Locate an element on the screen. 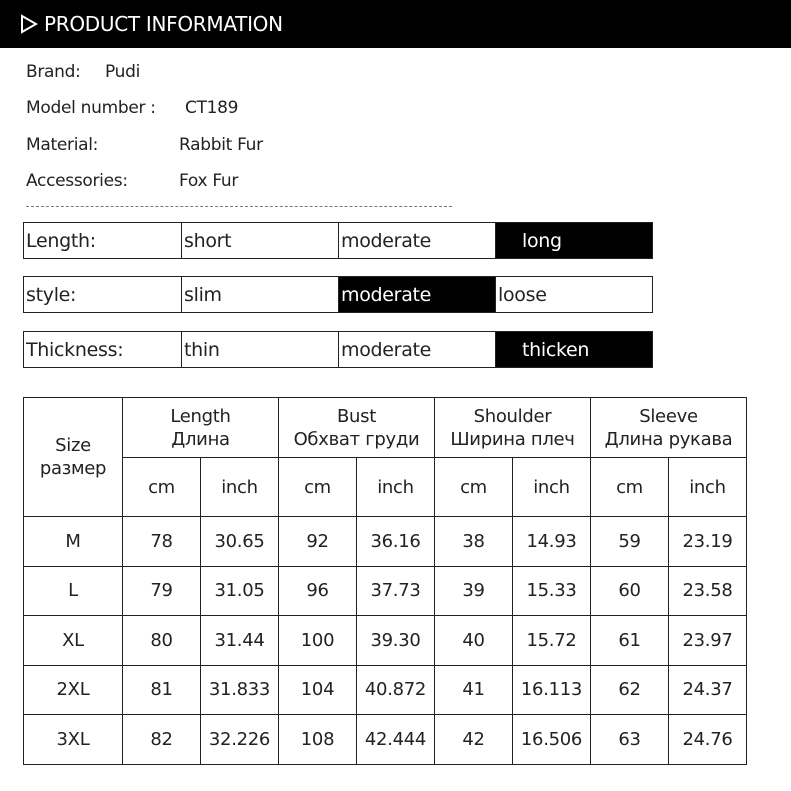 This screenshot has width=791, height=791. info-value: CT189 is located at coordinates (212, 108).